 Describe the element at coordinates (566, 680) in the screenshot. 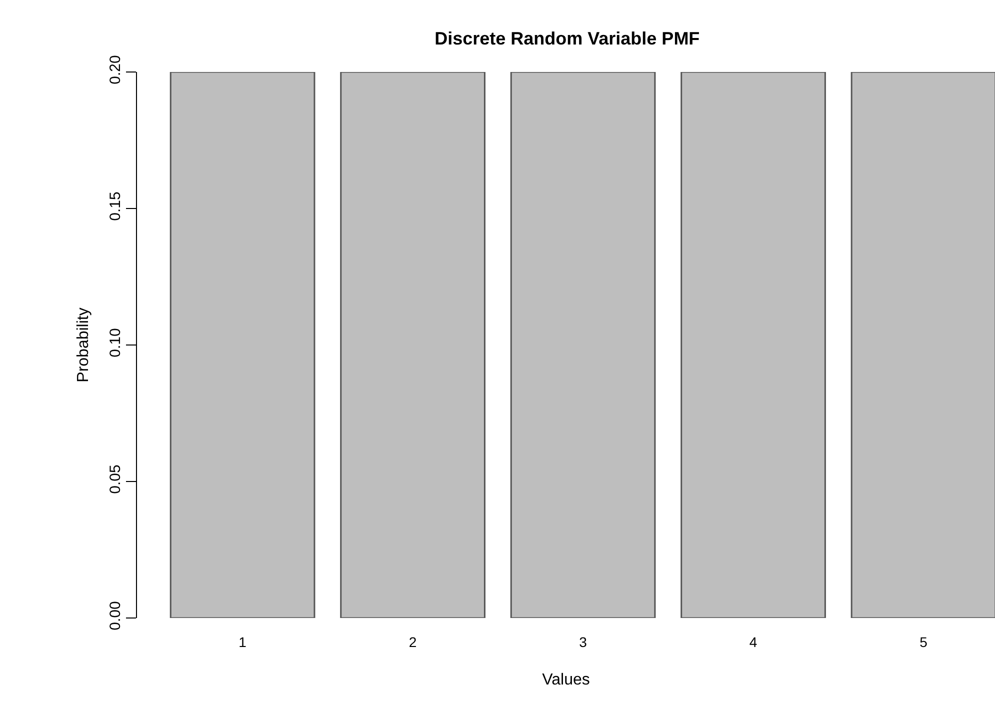

I see `x-axis-title: Values` at that location.